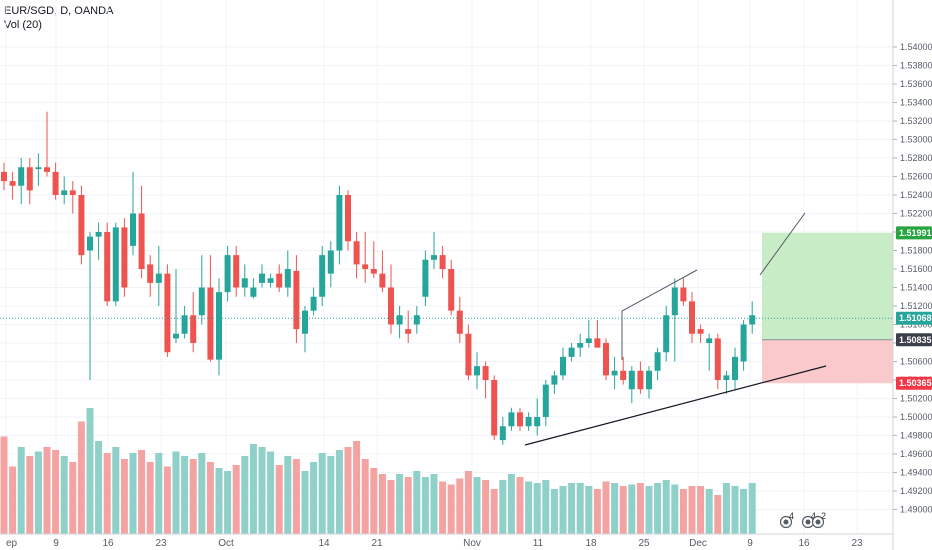 Image resolution: width=932 pixels, height=550 pixels. What do you see at coordinates (916, 84) in the screenshot?
I see `price-tick-label: 1.53600` at bounding box center [916, 84].